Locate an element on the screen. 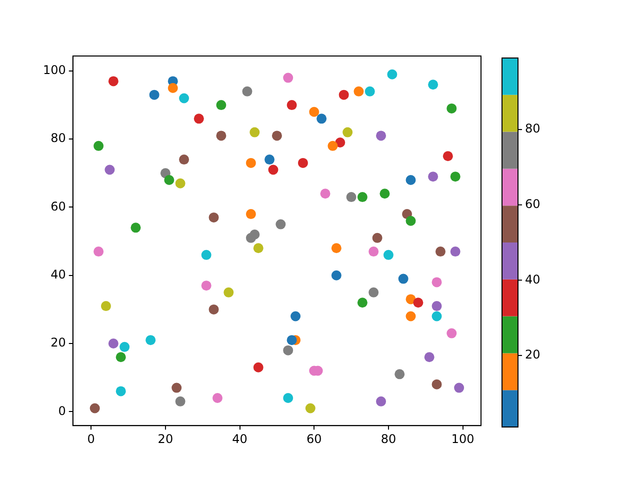 The height and width of the screenshot is (480, 640). y-tick-label: 80 is located at coordinates (58, 138).